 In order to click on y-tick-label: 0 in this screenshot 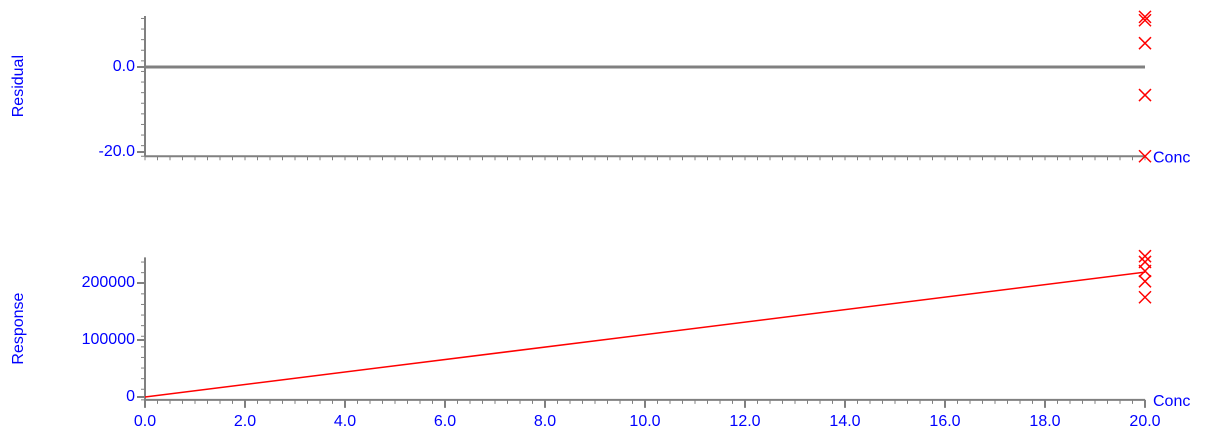, I will do `click(130, 396)`.